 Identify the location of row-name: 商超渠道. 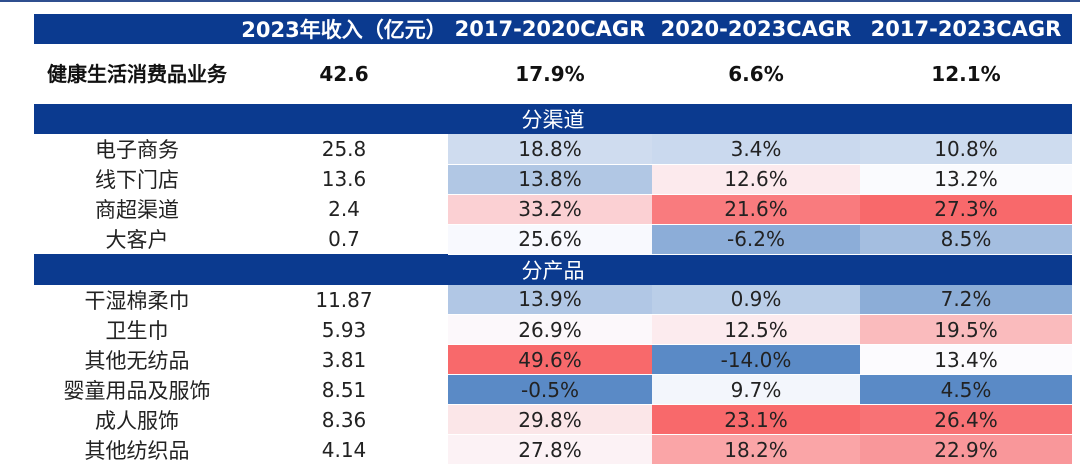
(137, 210).